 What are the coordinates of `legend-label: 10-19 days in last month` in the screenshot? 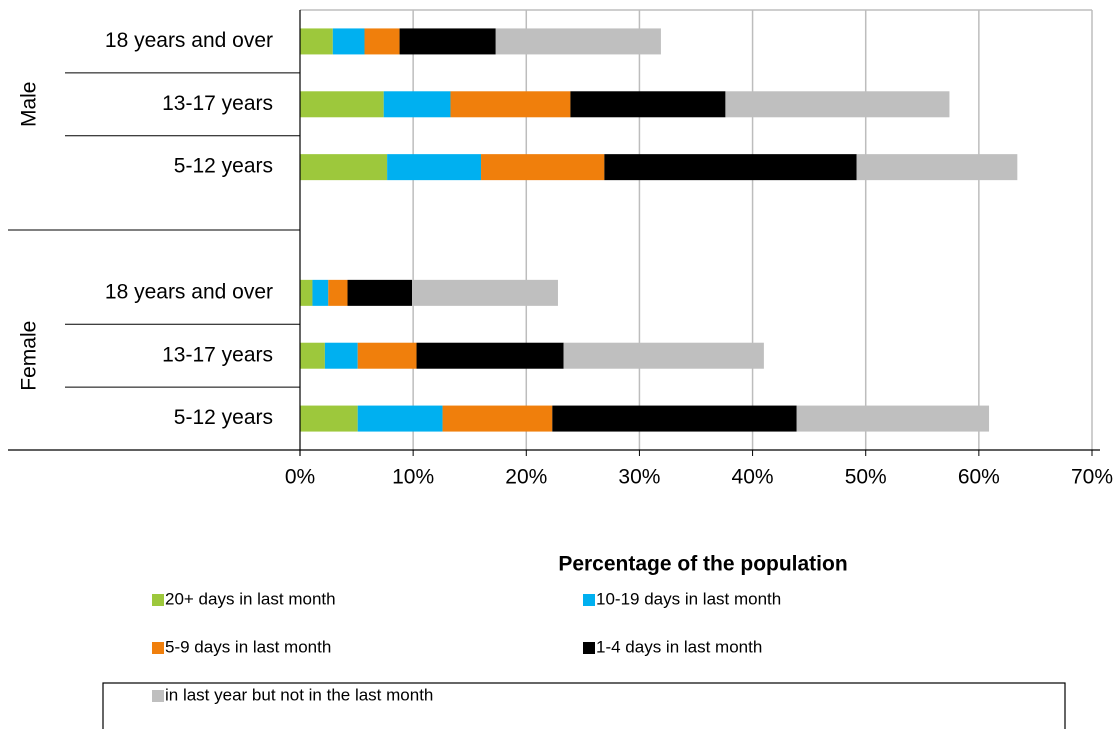 It's located at (688, 598).